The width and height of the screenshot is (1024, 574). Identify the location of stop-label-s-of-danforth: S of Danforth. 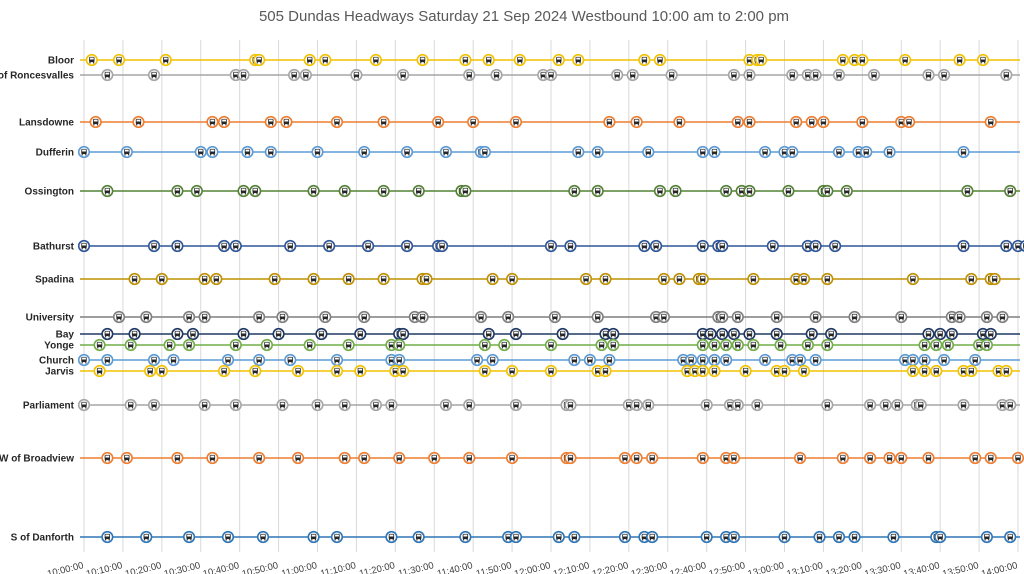
(42, 538).